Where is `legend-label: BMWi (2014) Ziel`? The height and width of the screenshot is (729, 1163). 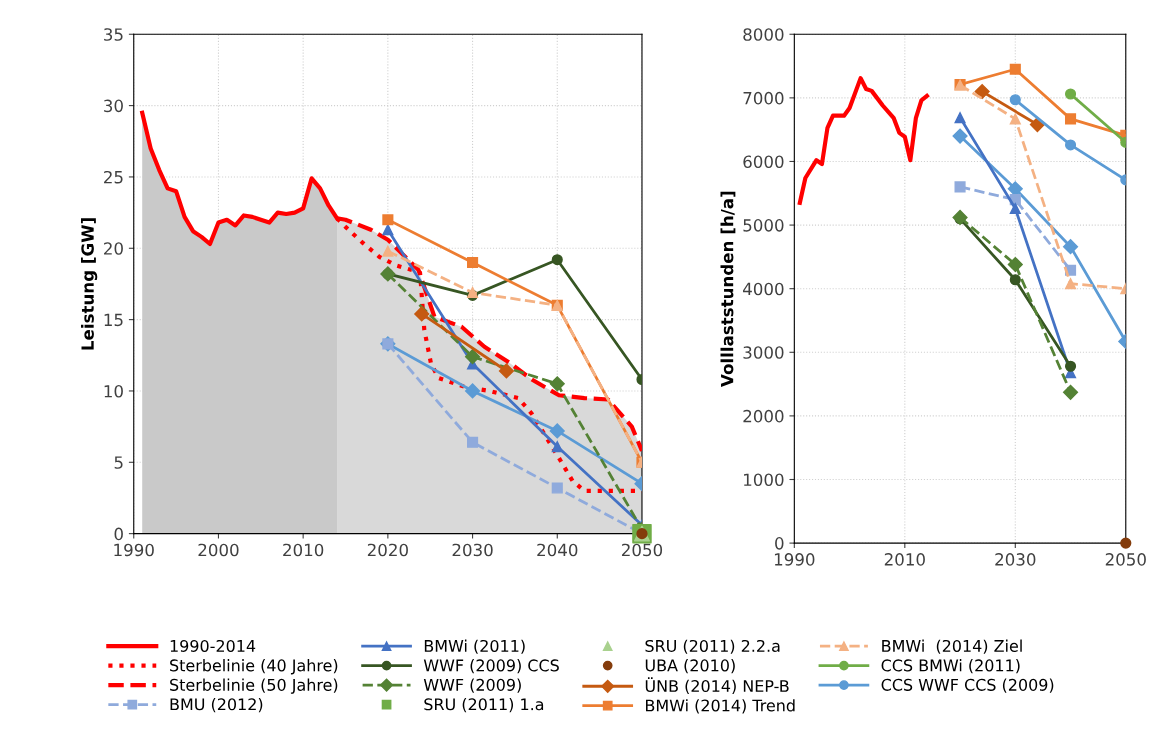
legend-label: BMWi (2014) Ziel is located at coordinates (952, 646).